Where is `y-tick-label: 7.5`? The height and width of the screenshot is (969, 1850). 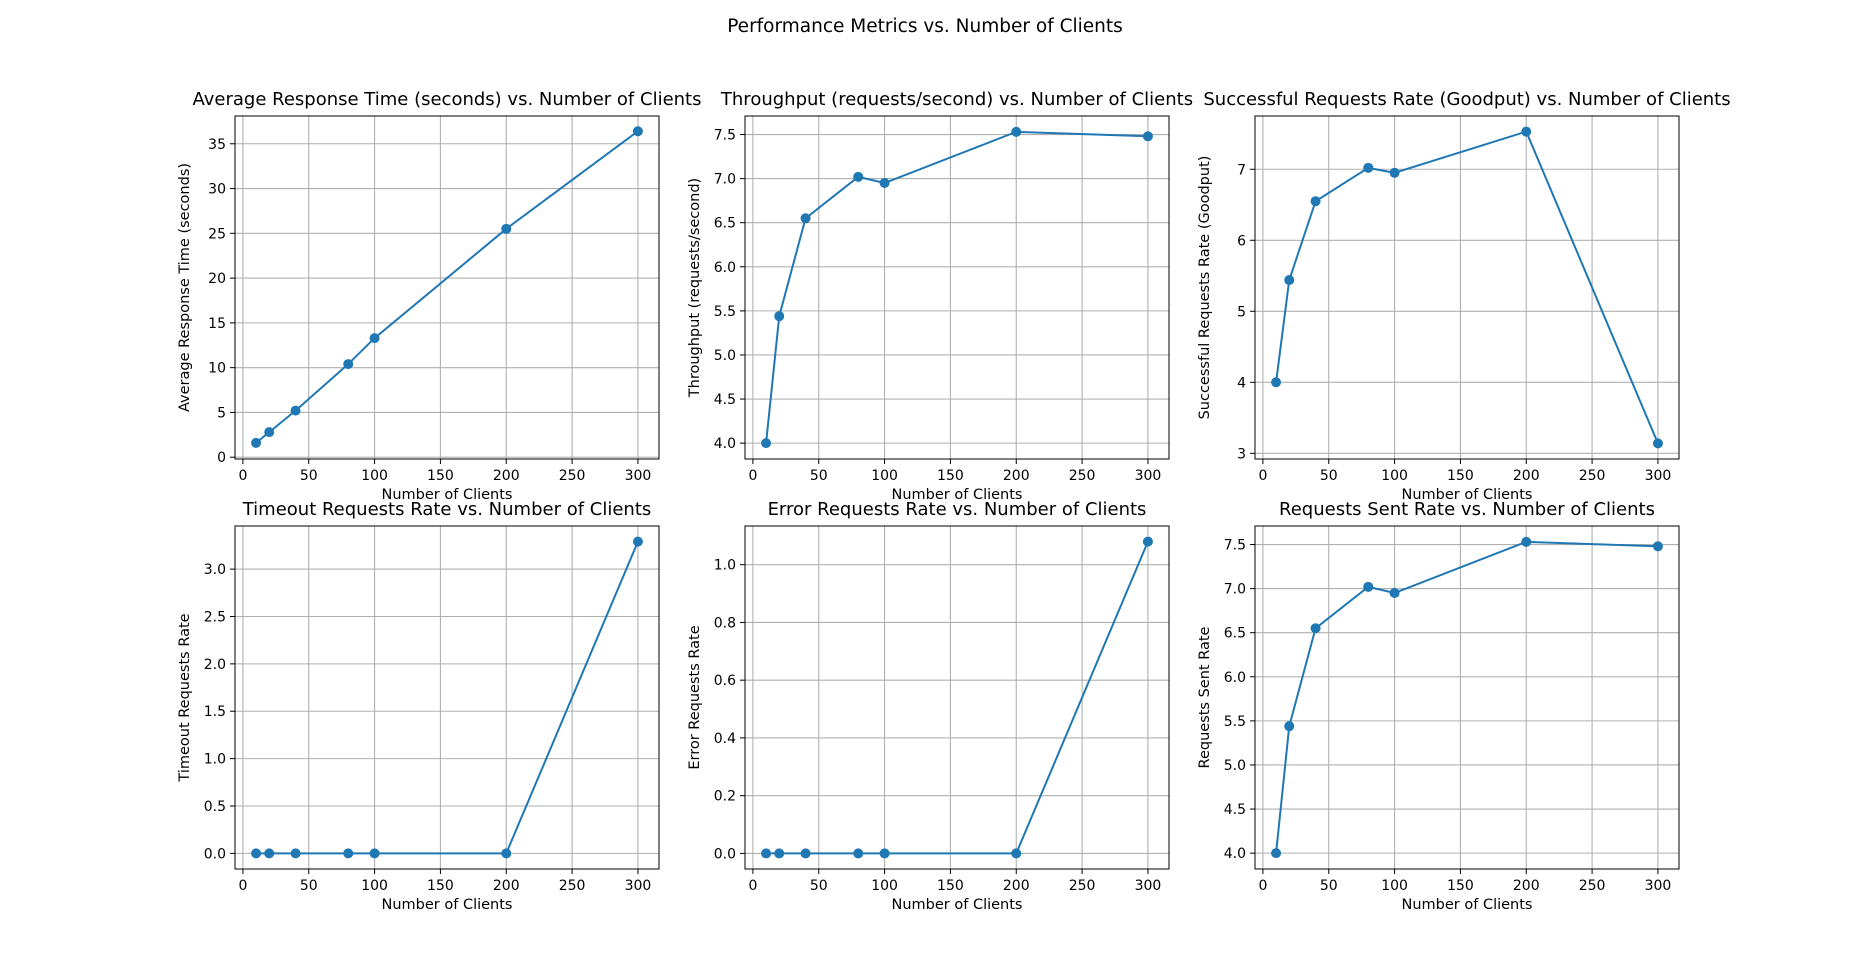
y-tick-label: 7.5 is located at coordinates (1235, 546).